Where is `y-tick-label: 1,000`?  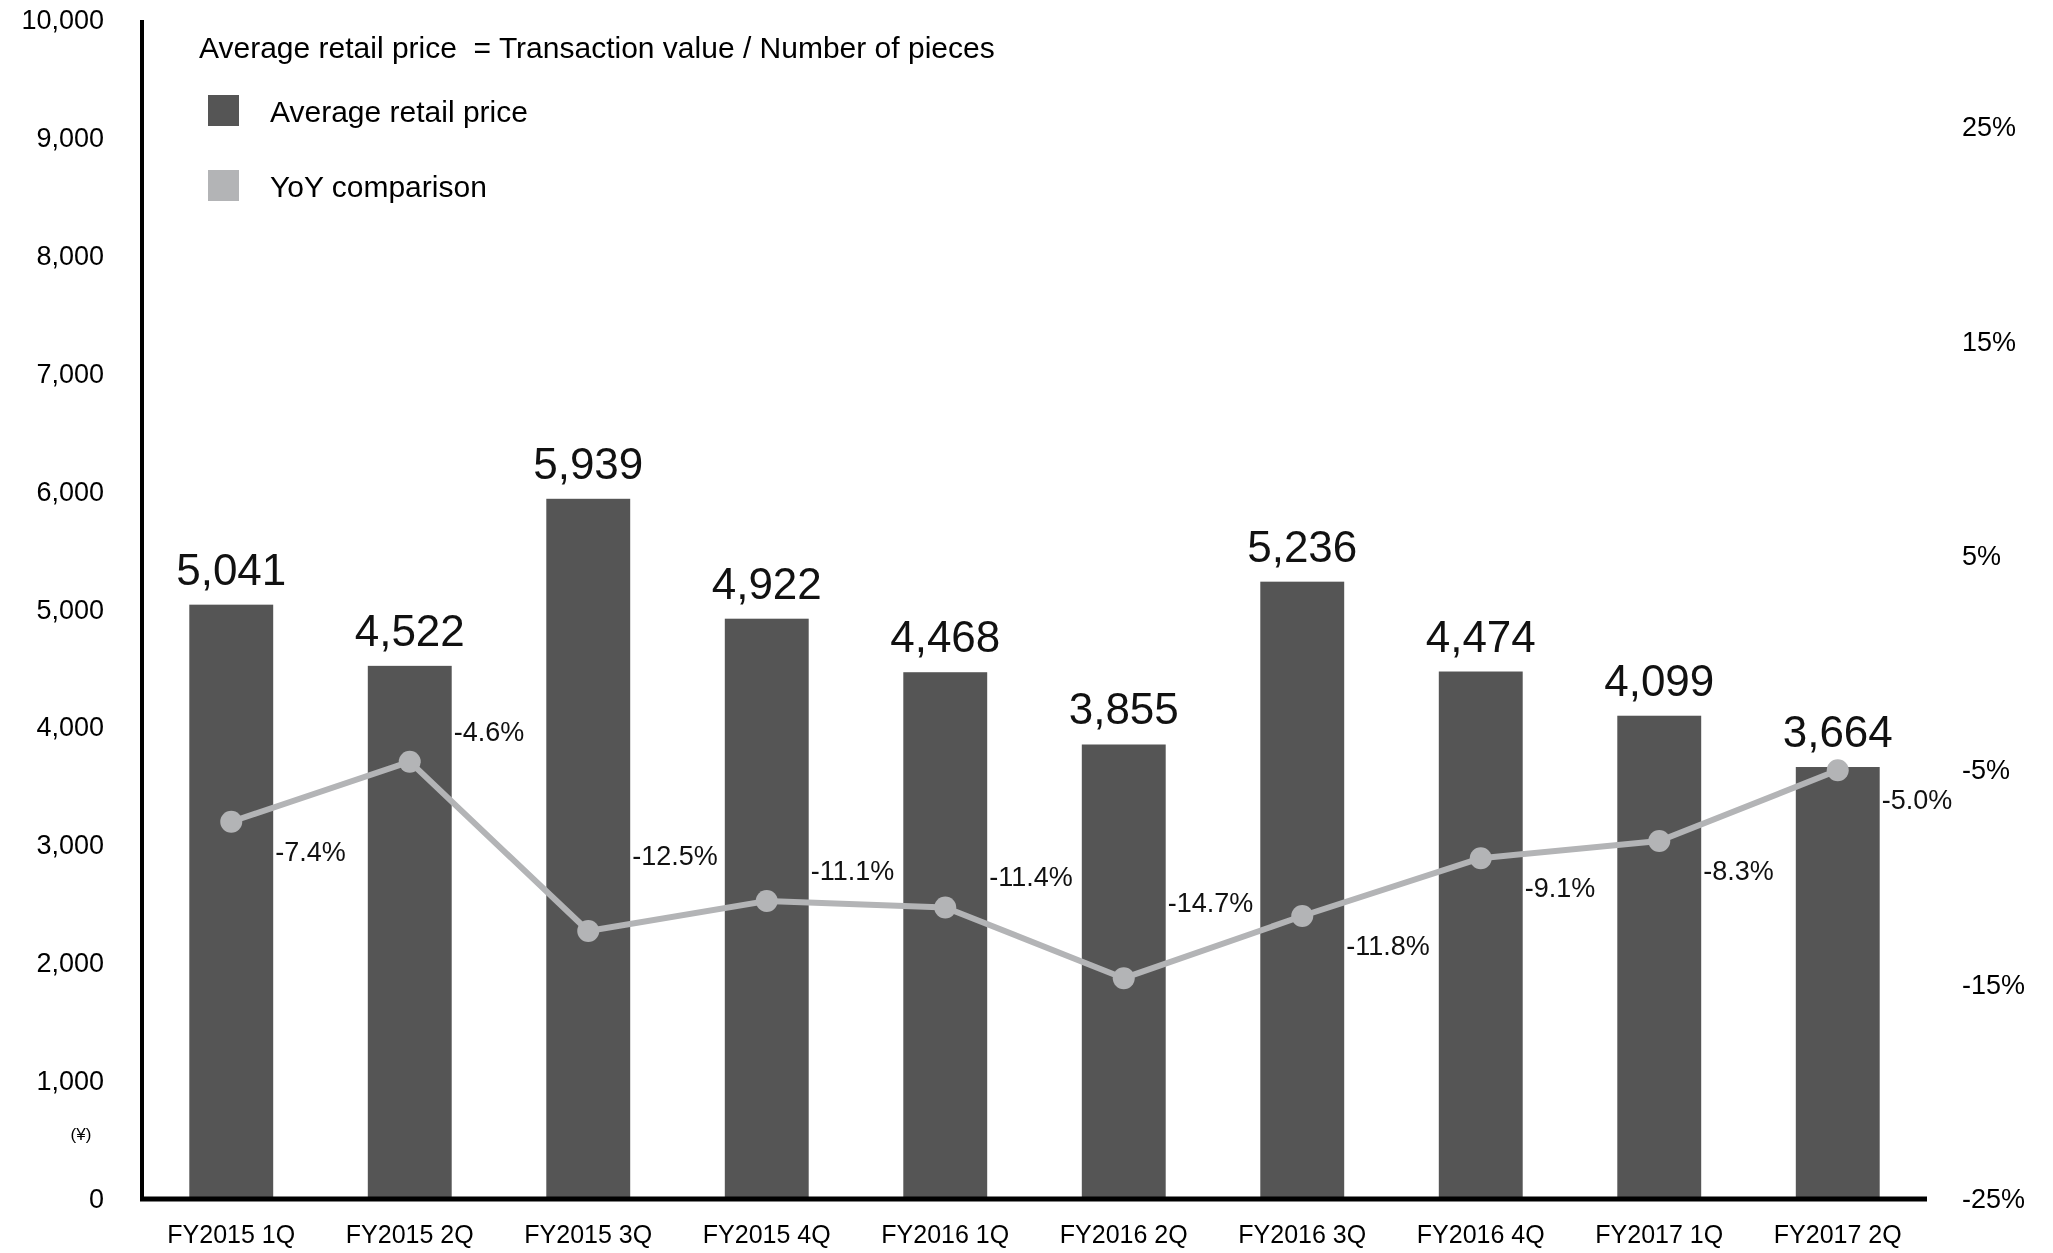
y-tick-label: 1,000 is located at coordinates (70, 1081).